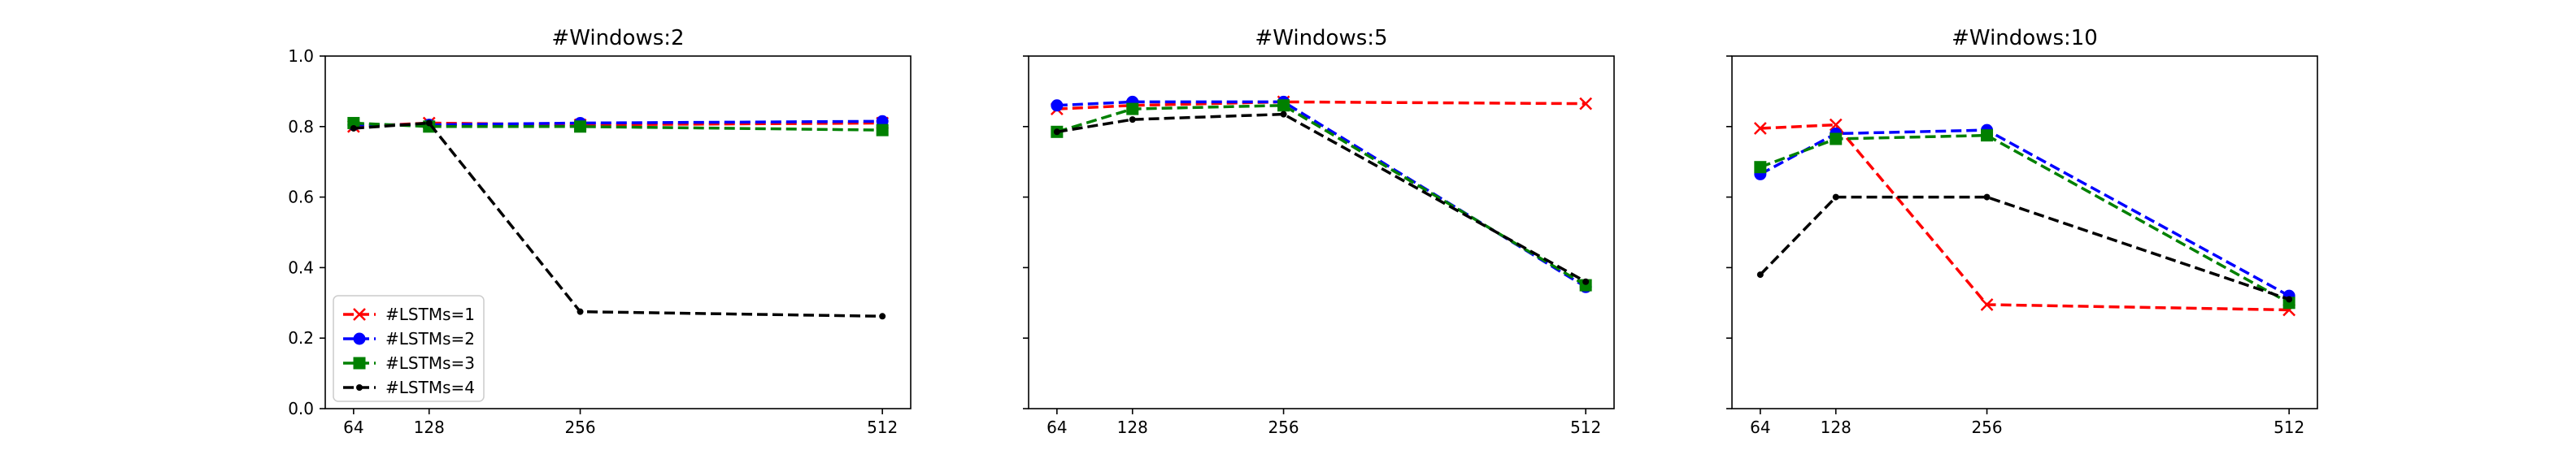 Image resolution: width=2576 pixels, height=472 pixels. Describe the element at coordinates (301, 408) in the screenshot. I see `y-tick-label: 0.0` at that location.